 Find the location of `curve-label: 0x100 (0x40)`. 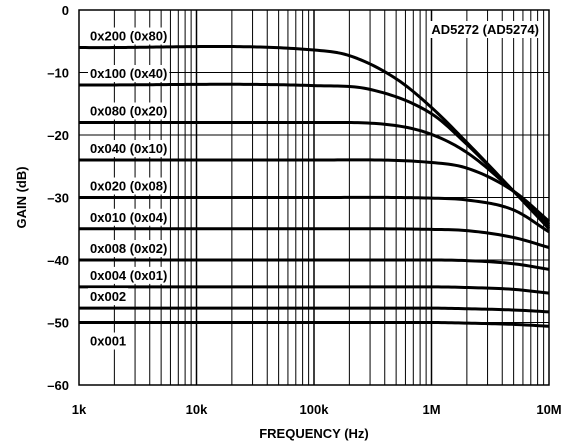

curve-label: 0x100 (0x40) is located at coordinates (128, 73).